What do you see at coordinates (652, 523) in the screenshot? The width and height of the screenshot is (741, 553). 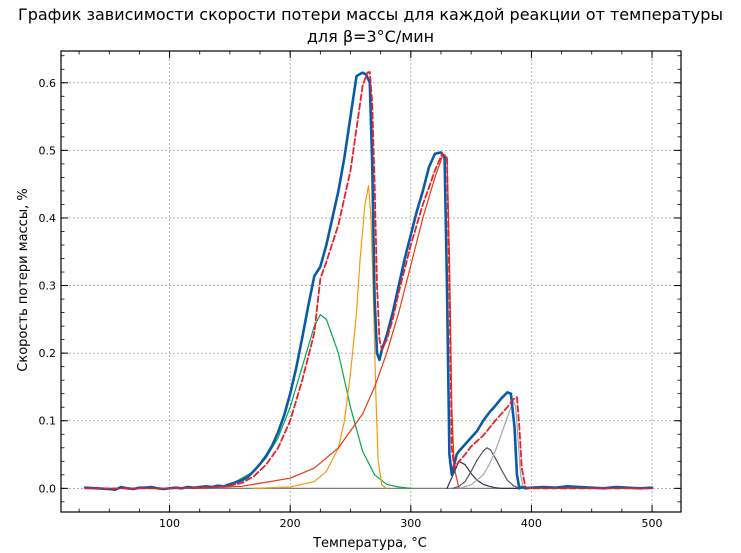 I see `x-tick-label-4: 500` at bounding box center [652, 523].